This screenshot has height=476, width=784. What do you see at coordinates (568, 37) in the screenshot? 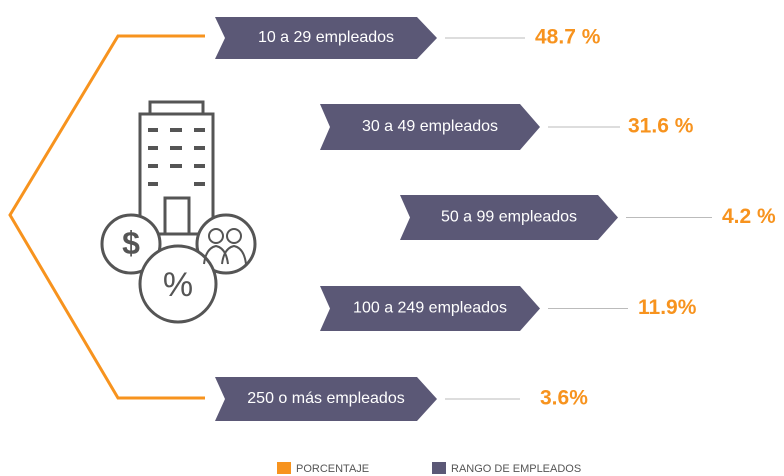
I see `percent-label: 48.7 %` at bounding box center [568, 37].